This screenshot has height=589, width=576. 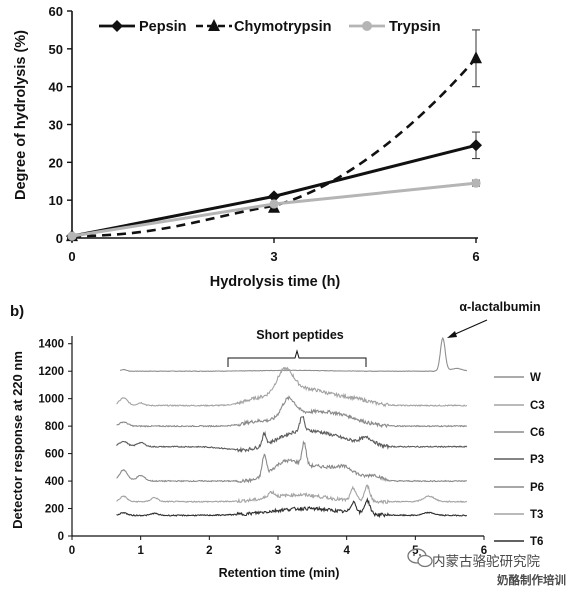 I want to click on b-panel-label: b), so click(x=17, y=311).